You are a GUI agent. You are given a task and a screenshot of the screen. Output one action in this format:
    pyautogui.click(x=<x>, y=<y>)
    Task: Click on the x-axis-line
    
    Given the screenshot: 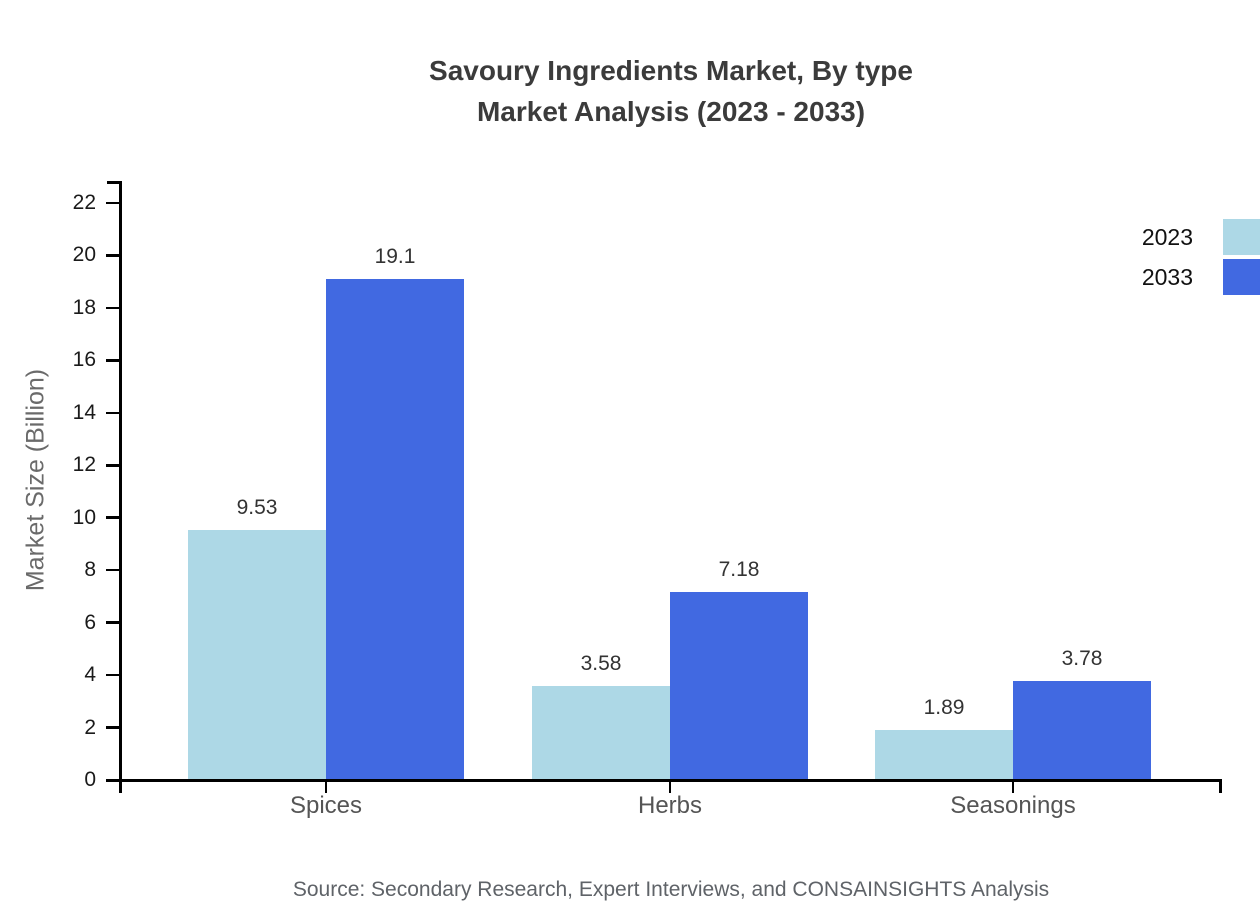 What is the action you would take?
    pyautogui.click(x=664, y=780)
    